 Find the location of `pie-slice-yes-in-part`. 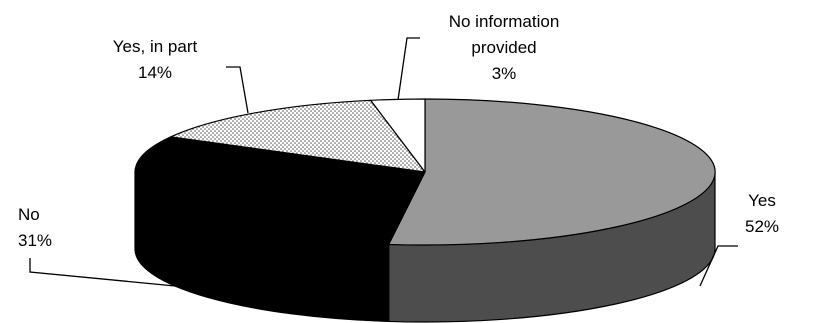

pie-slice-yes-in-part is located at coordinates (298, 136).